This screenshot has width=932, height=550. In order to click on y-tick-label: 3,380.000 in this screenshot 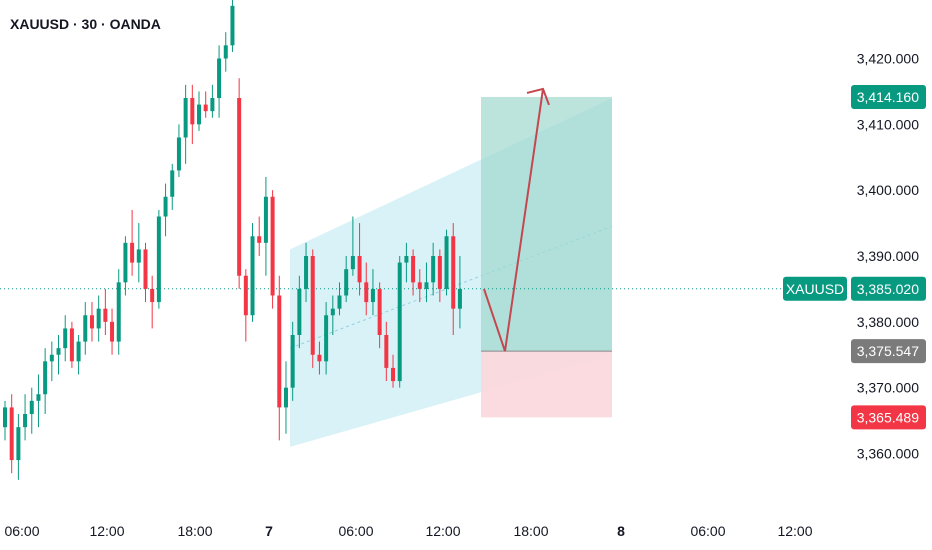, I will do `click(888, 322)`.